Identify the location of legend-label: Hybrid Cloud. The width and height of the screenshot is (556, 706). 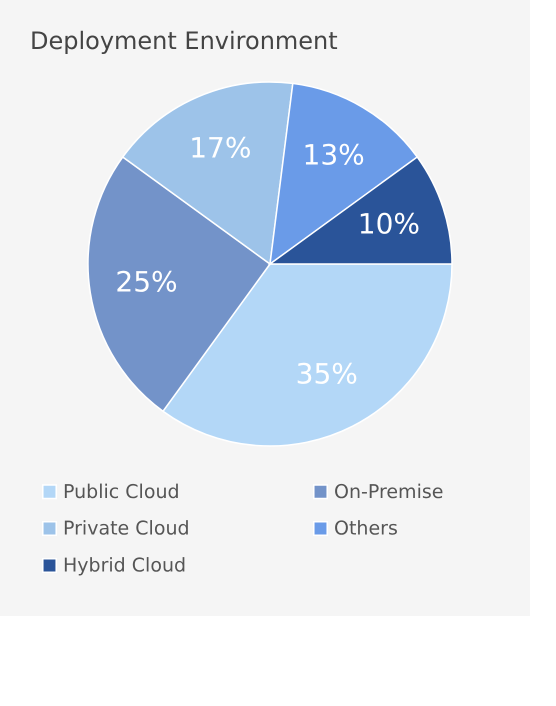
(124, 565).